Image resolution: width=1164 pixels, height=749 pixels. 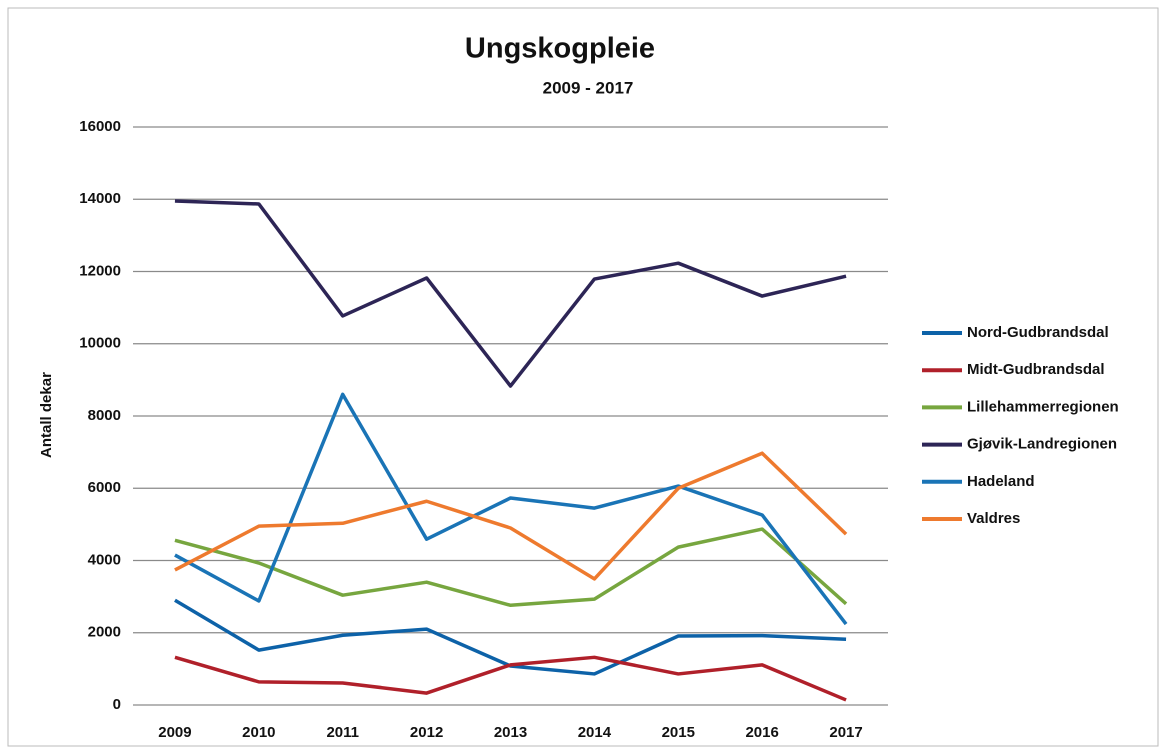 What do you see at coordinates (342, 732) in the screenshot?
I see `x-tick-label: 2011` at bounding box center [342, 732].